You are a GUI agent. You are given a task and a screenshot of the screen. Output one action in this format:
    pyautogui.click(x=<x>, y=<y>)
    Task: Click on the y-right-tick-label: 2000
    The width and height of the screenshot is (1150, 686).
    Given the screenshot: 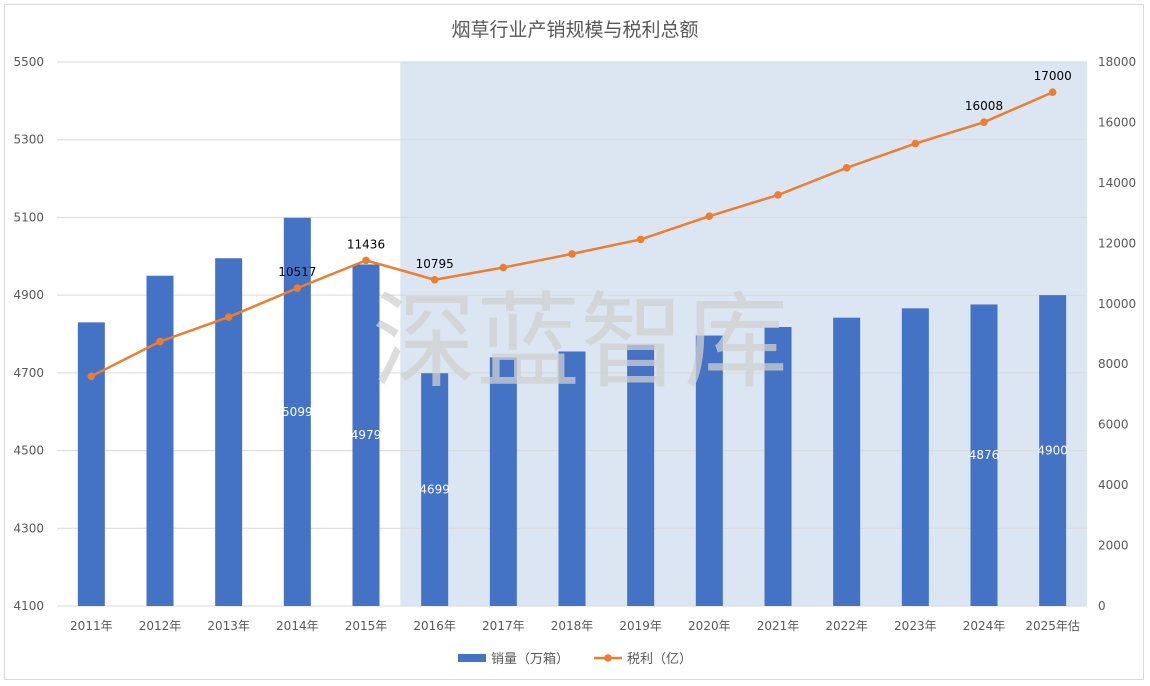 What is the action you would take?
    pyautogui.click(x=1113, y=546)
    